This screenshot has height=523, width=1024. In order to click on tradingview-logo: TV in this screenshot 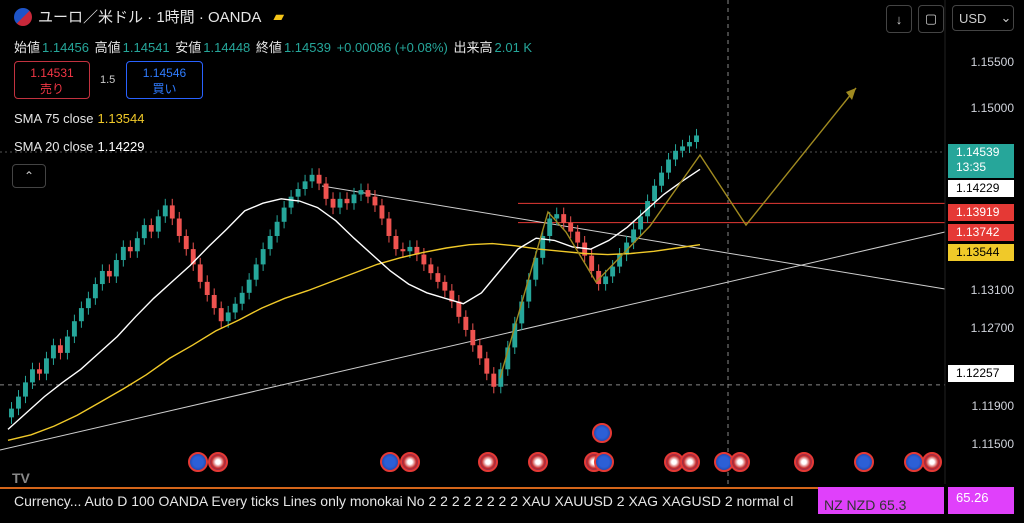, I will do `click(21, 478)`.